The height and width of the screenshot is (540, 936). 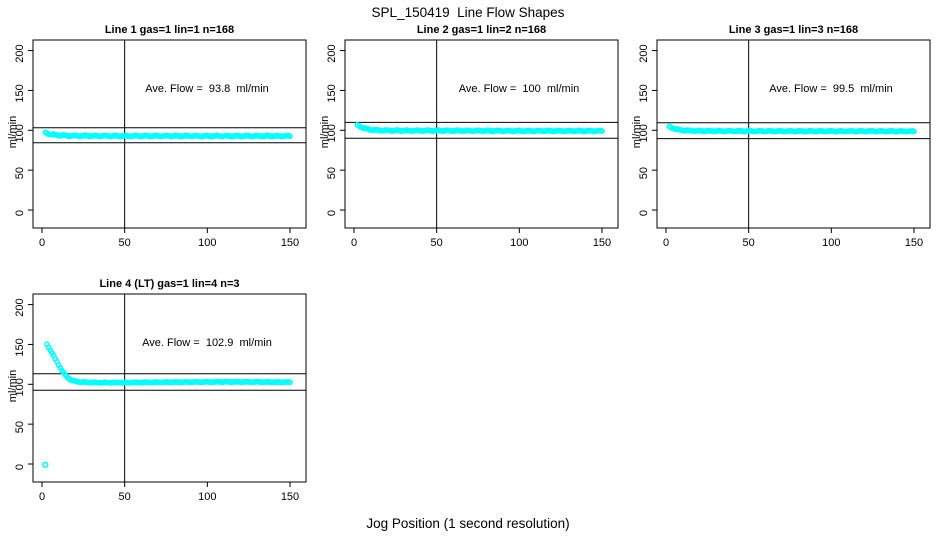 I want to click on panel-title: Line 2 gas=1 lin=2 n=168, so click(x=481, y=30).